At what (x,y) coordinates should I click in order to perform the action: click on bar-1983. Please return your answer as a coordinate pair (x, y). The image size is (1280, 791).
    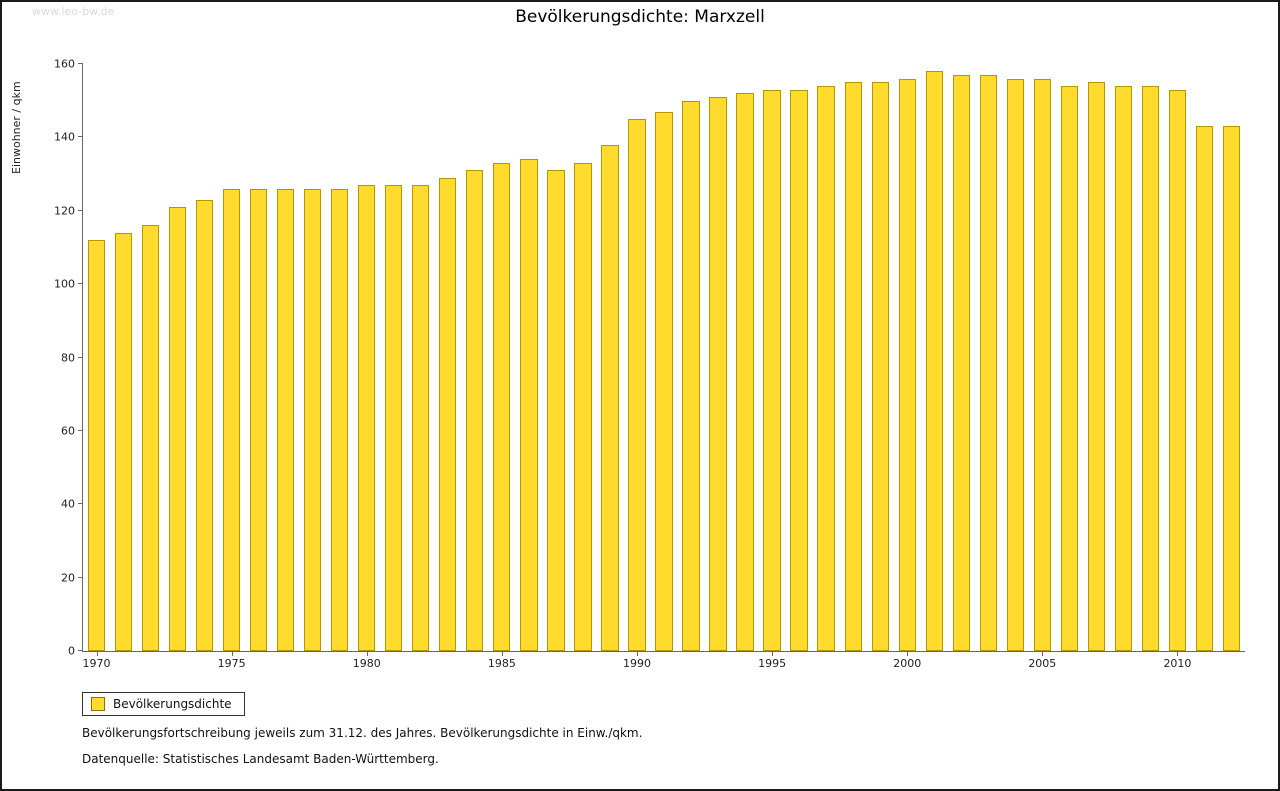
    Looking at the image, I should click on (448, 414).